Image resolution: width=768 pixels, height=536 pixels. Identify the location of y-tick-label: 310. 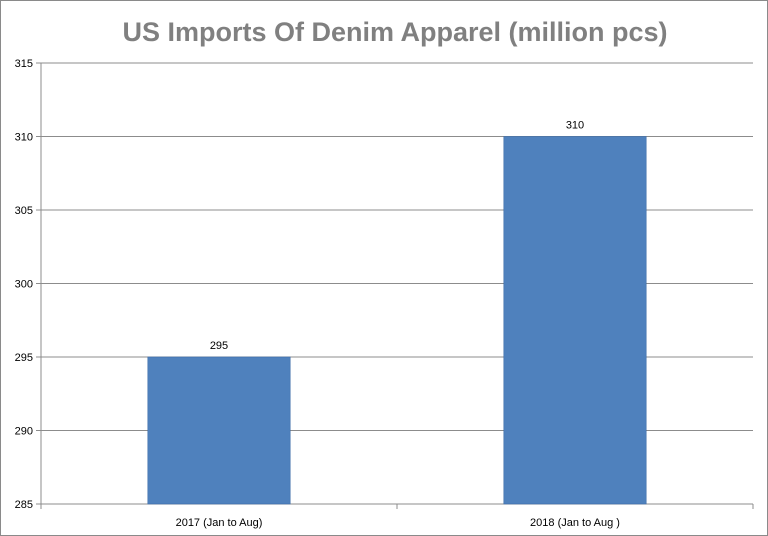
(24, 138).